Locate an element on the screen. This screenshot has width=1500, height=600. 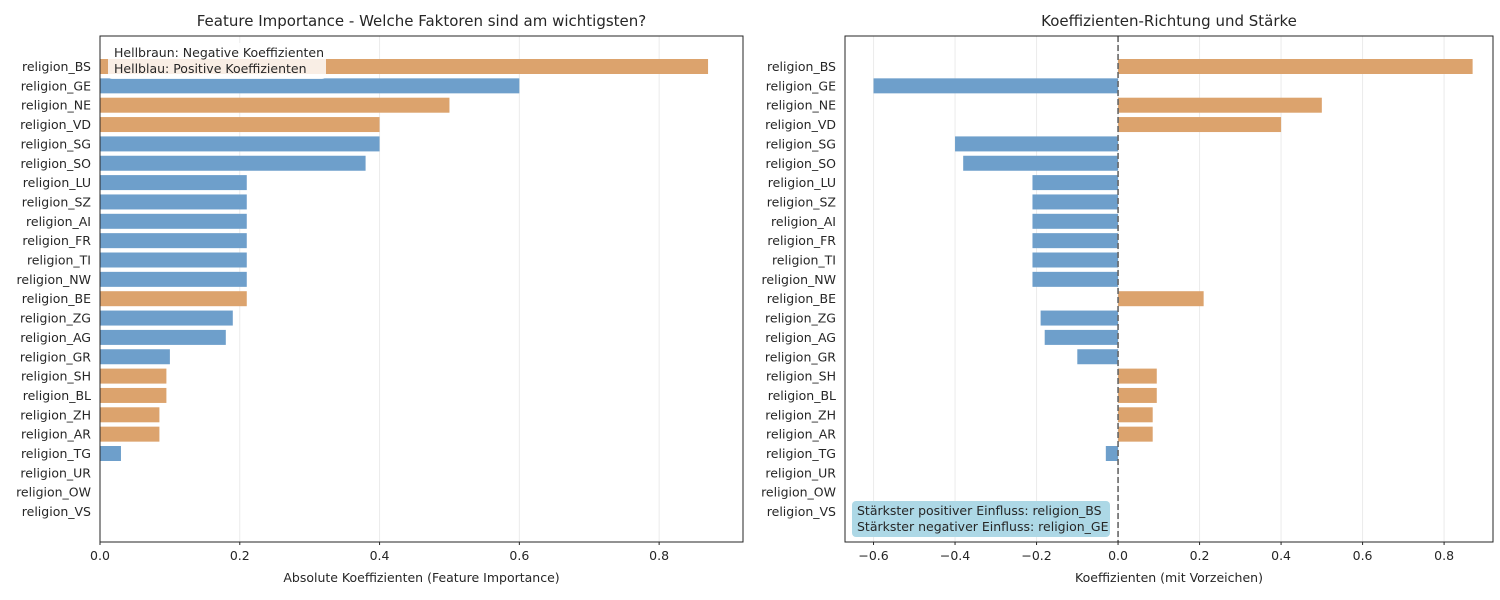
annotation-box is located at coordinates (981, 519).